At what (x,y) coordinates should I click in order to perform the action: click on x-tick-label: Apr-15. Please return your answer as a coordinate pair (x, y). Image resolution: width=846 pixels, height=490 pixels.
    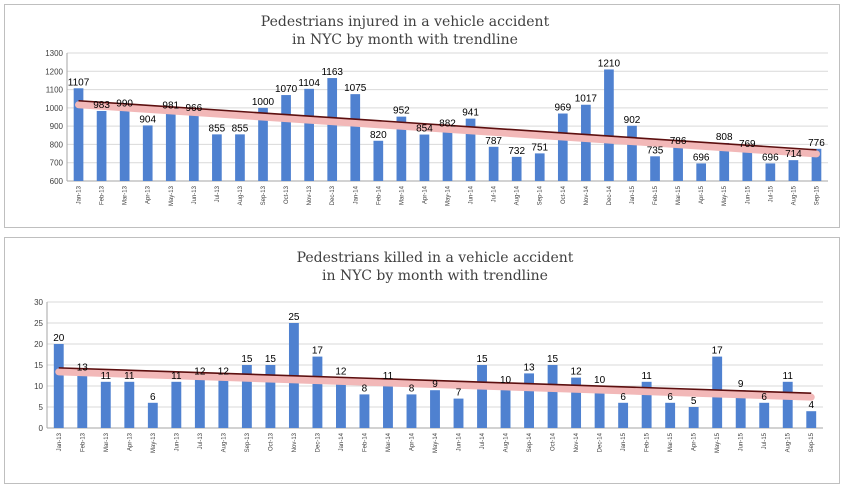
    Looking at the image, I should click on (702, 194).